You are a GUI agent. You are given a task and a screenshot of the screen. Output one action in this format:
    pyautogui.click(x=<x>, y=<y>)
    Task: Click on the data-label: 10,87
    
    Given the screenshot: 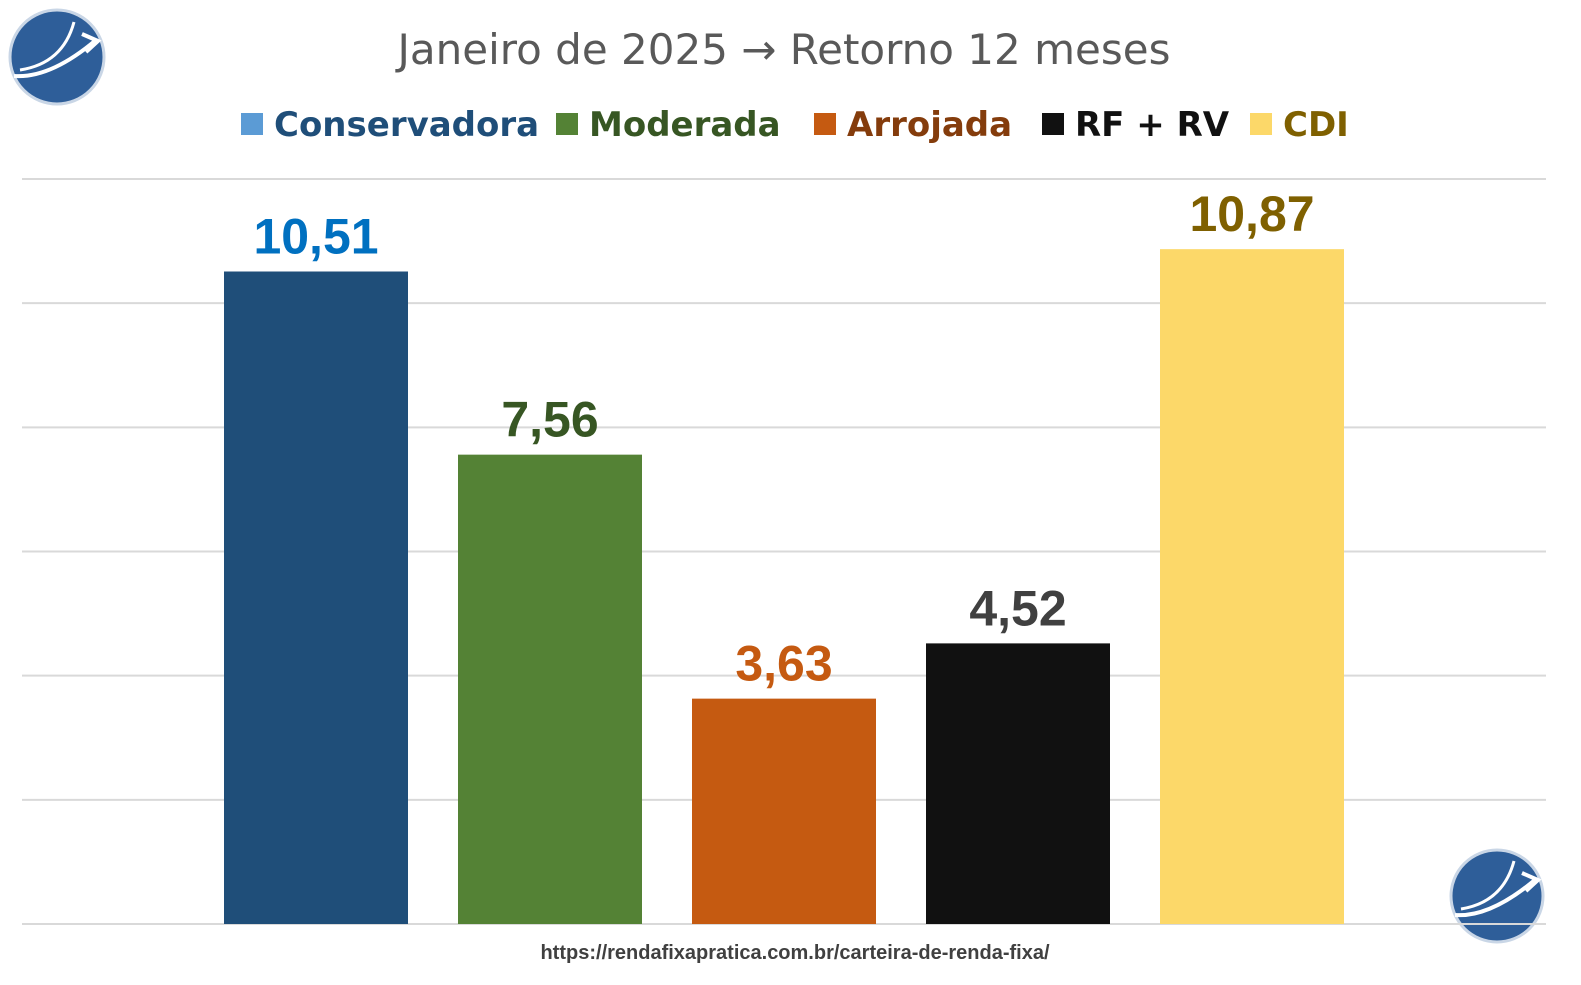 What is the action you would take?
    pyautogui.click(x=1251, y=214)
    